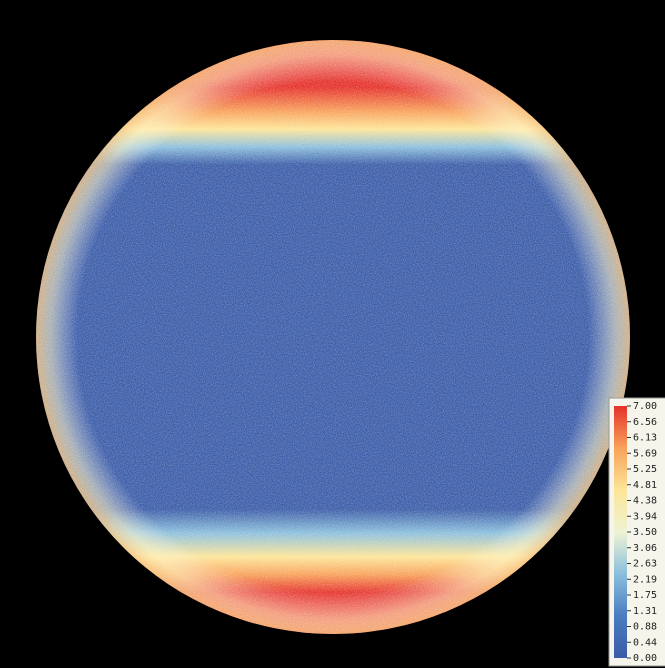 The image size is (665, 668). Describe the element at coordinates (645, 532) in the screenshot. I see `colorbar-tick-label: 3.50` at that location.